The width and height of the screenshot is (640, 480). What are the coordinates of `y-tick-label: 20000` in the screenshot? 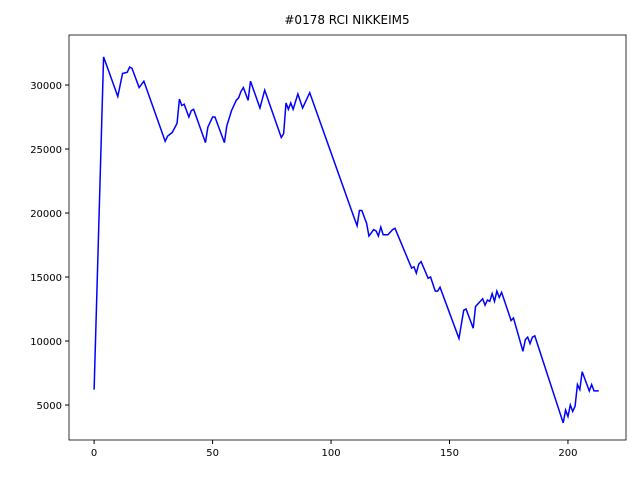 It's located at (46, 214).